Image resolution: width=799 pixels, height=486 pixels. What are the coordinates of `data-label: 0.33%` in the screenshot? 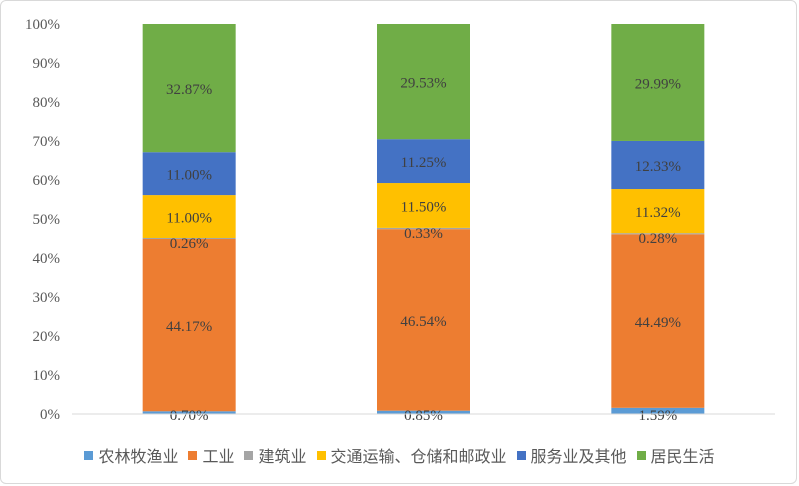 It's located at (423, 234).